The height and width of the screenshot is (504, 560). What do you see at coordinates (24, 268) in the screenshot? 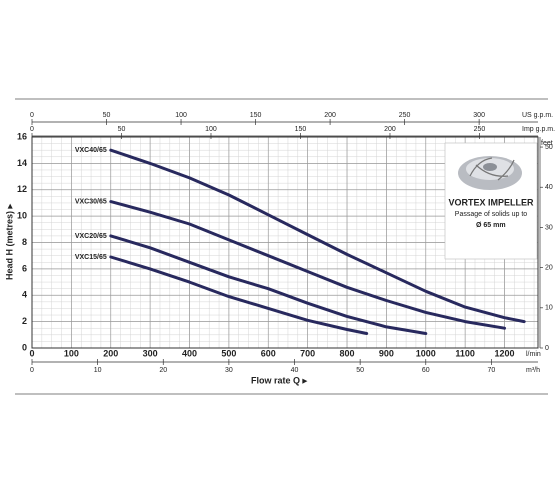
I see `y-tick-label: 6` at bounding box center [24, 268].